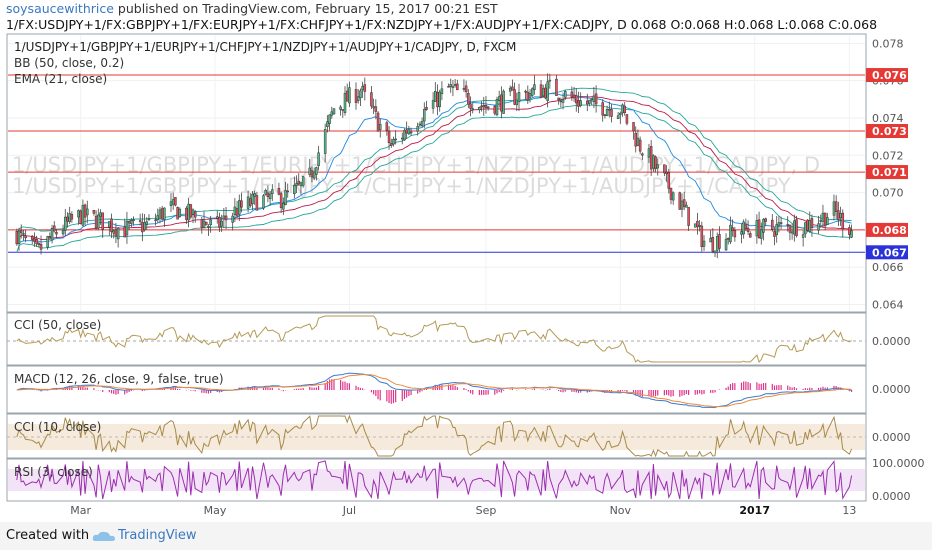 The image size is (932, 550). What do you see at coordinates (60, 8) in the screenshot?
I see `author-link: soysaucewithrice` at bounding box center [60, 8].